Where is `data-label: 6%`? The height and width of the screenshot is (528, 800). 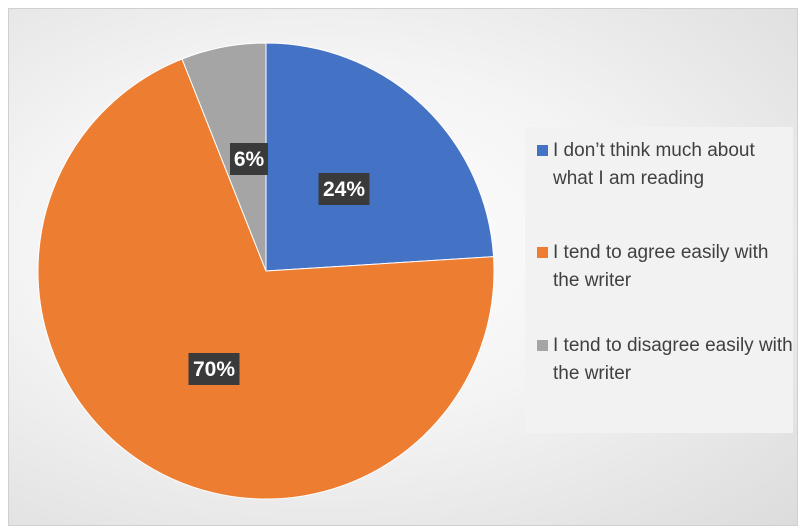
data-label: 6% is located at coordinates (249, 159).